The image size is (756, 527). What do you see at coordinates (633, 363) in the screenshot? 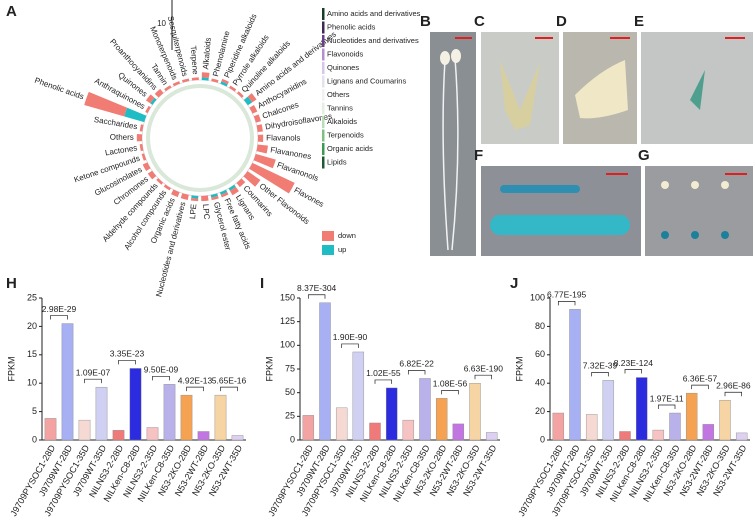
I see `p-value: 8.23E-124` at bounding box center [633, 363].